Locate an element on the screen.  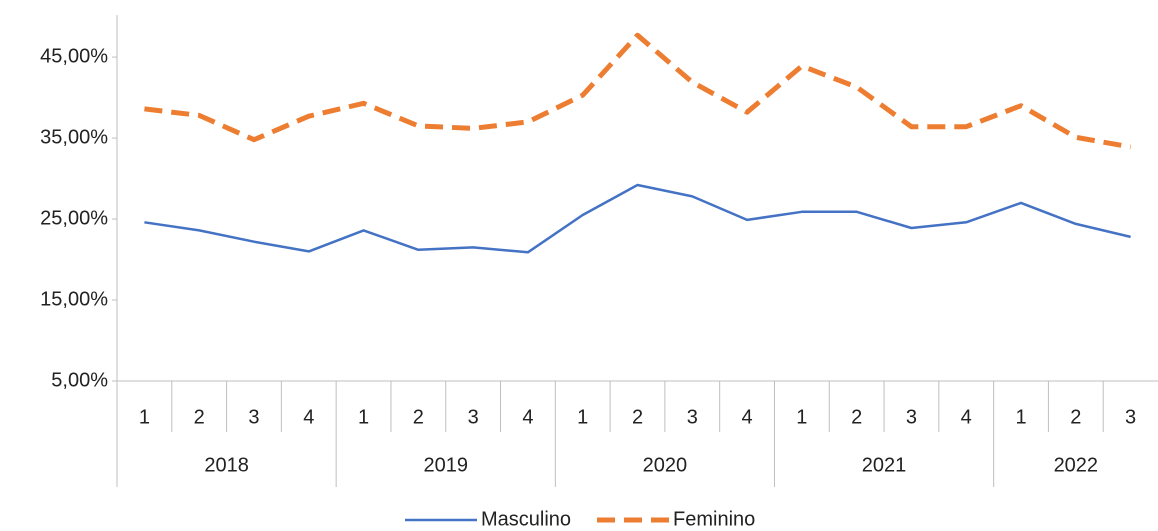
x-group-label: 2018 is located at coordinates (226, 465).